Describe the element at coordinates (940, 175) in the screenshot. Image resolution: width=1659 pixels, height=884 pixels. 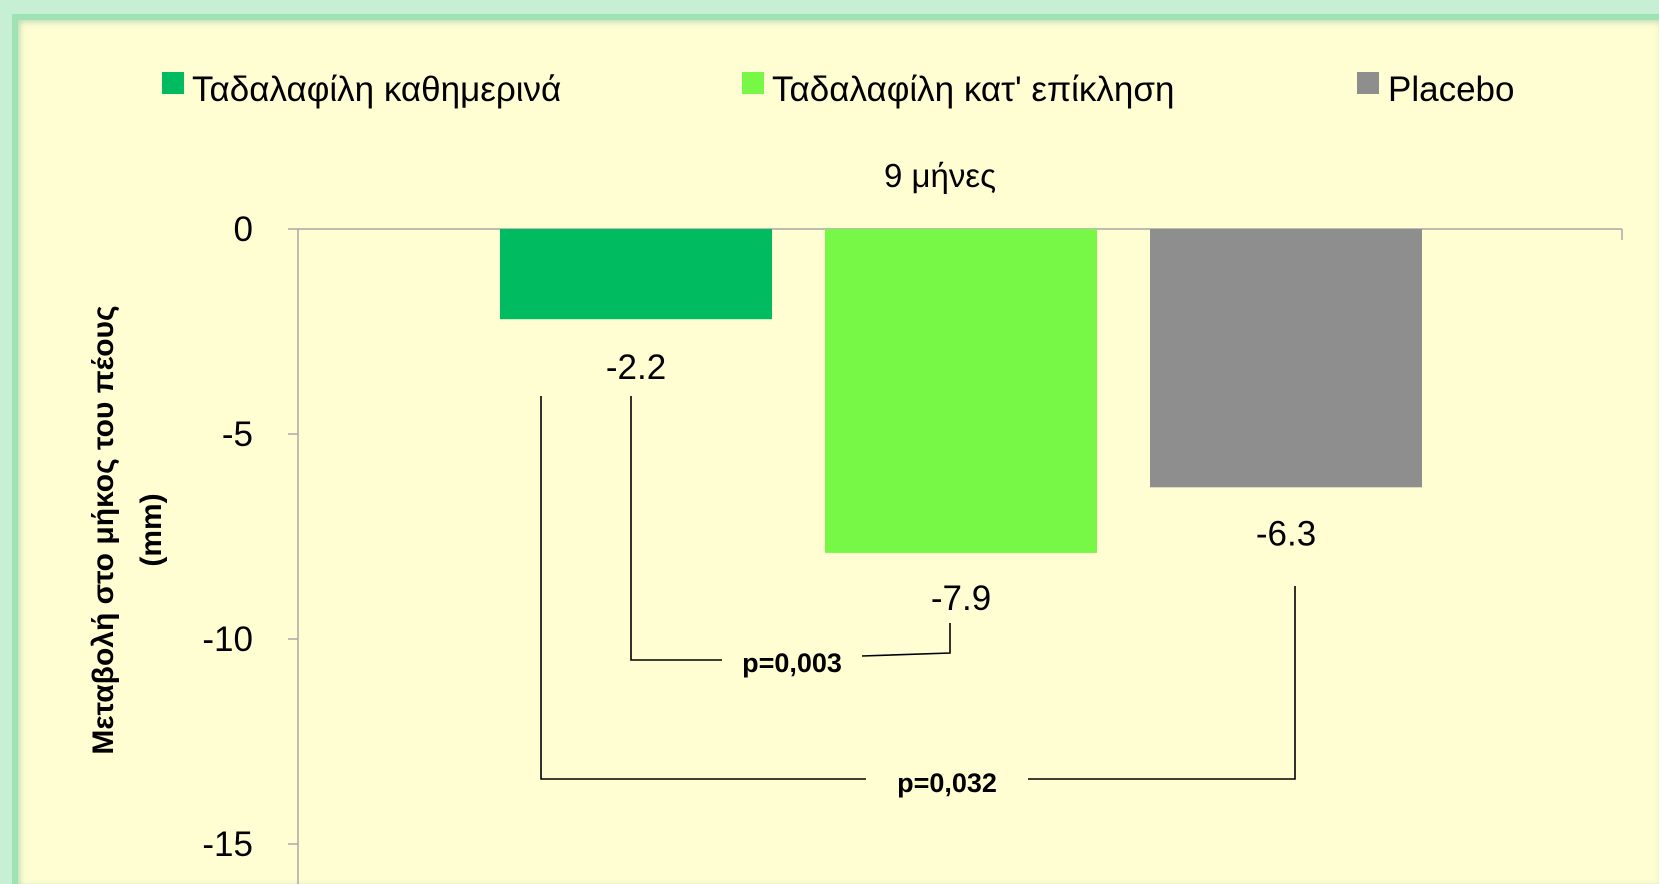
I see `chart-title: 9 μήνες` at that location.